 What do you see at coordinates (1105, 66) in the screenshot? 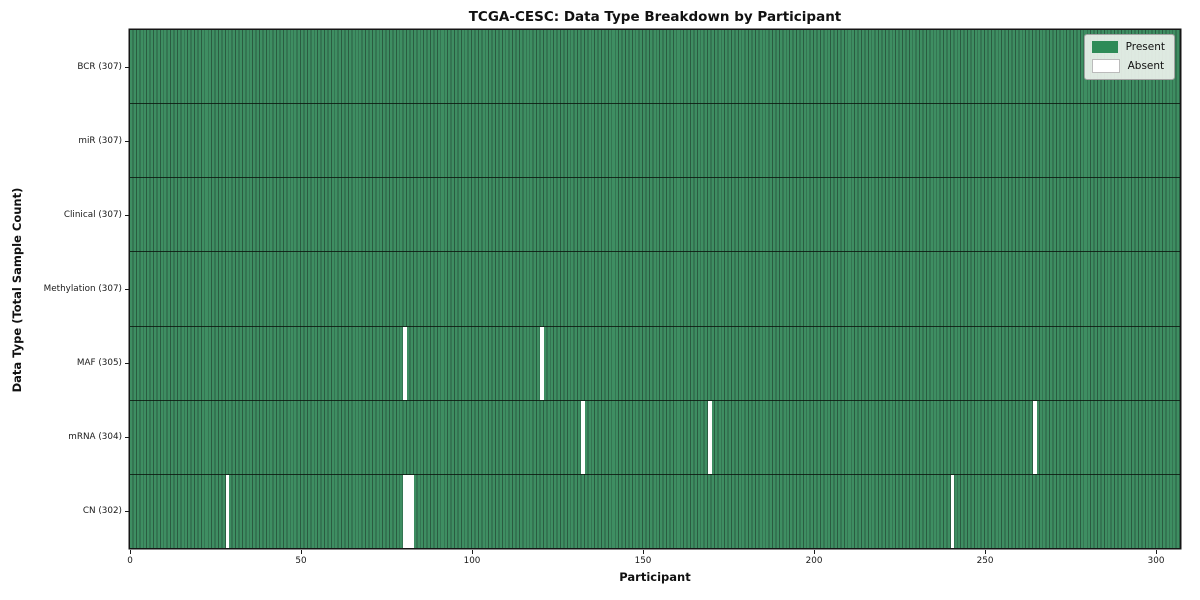
I see `absent-swatch-icon` at bounding box center [1105, 66].